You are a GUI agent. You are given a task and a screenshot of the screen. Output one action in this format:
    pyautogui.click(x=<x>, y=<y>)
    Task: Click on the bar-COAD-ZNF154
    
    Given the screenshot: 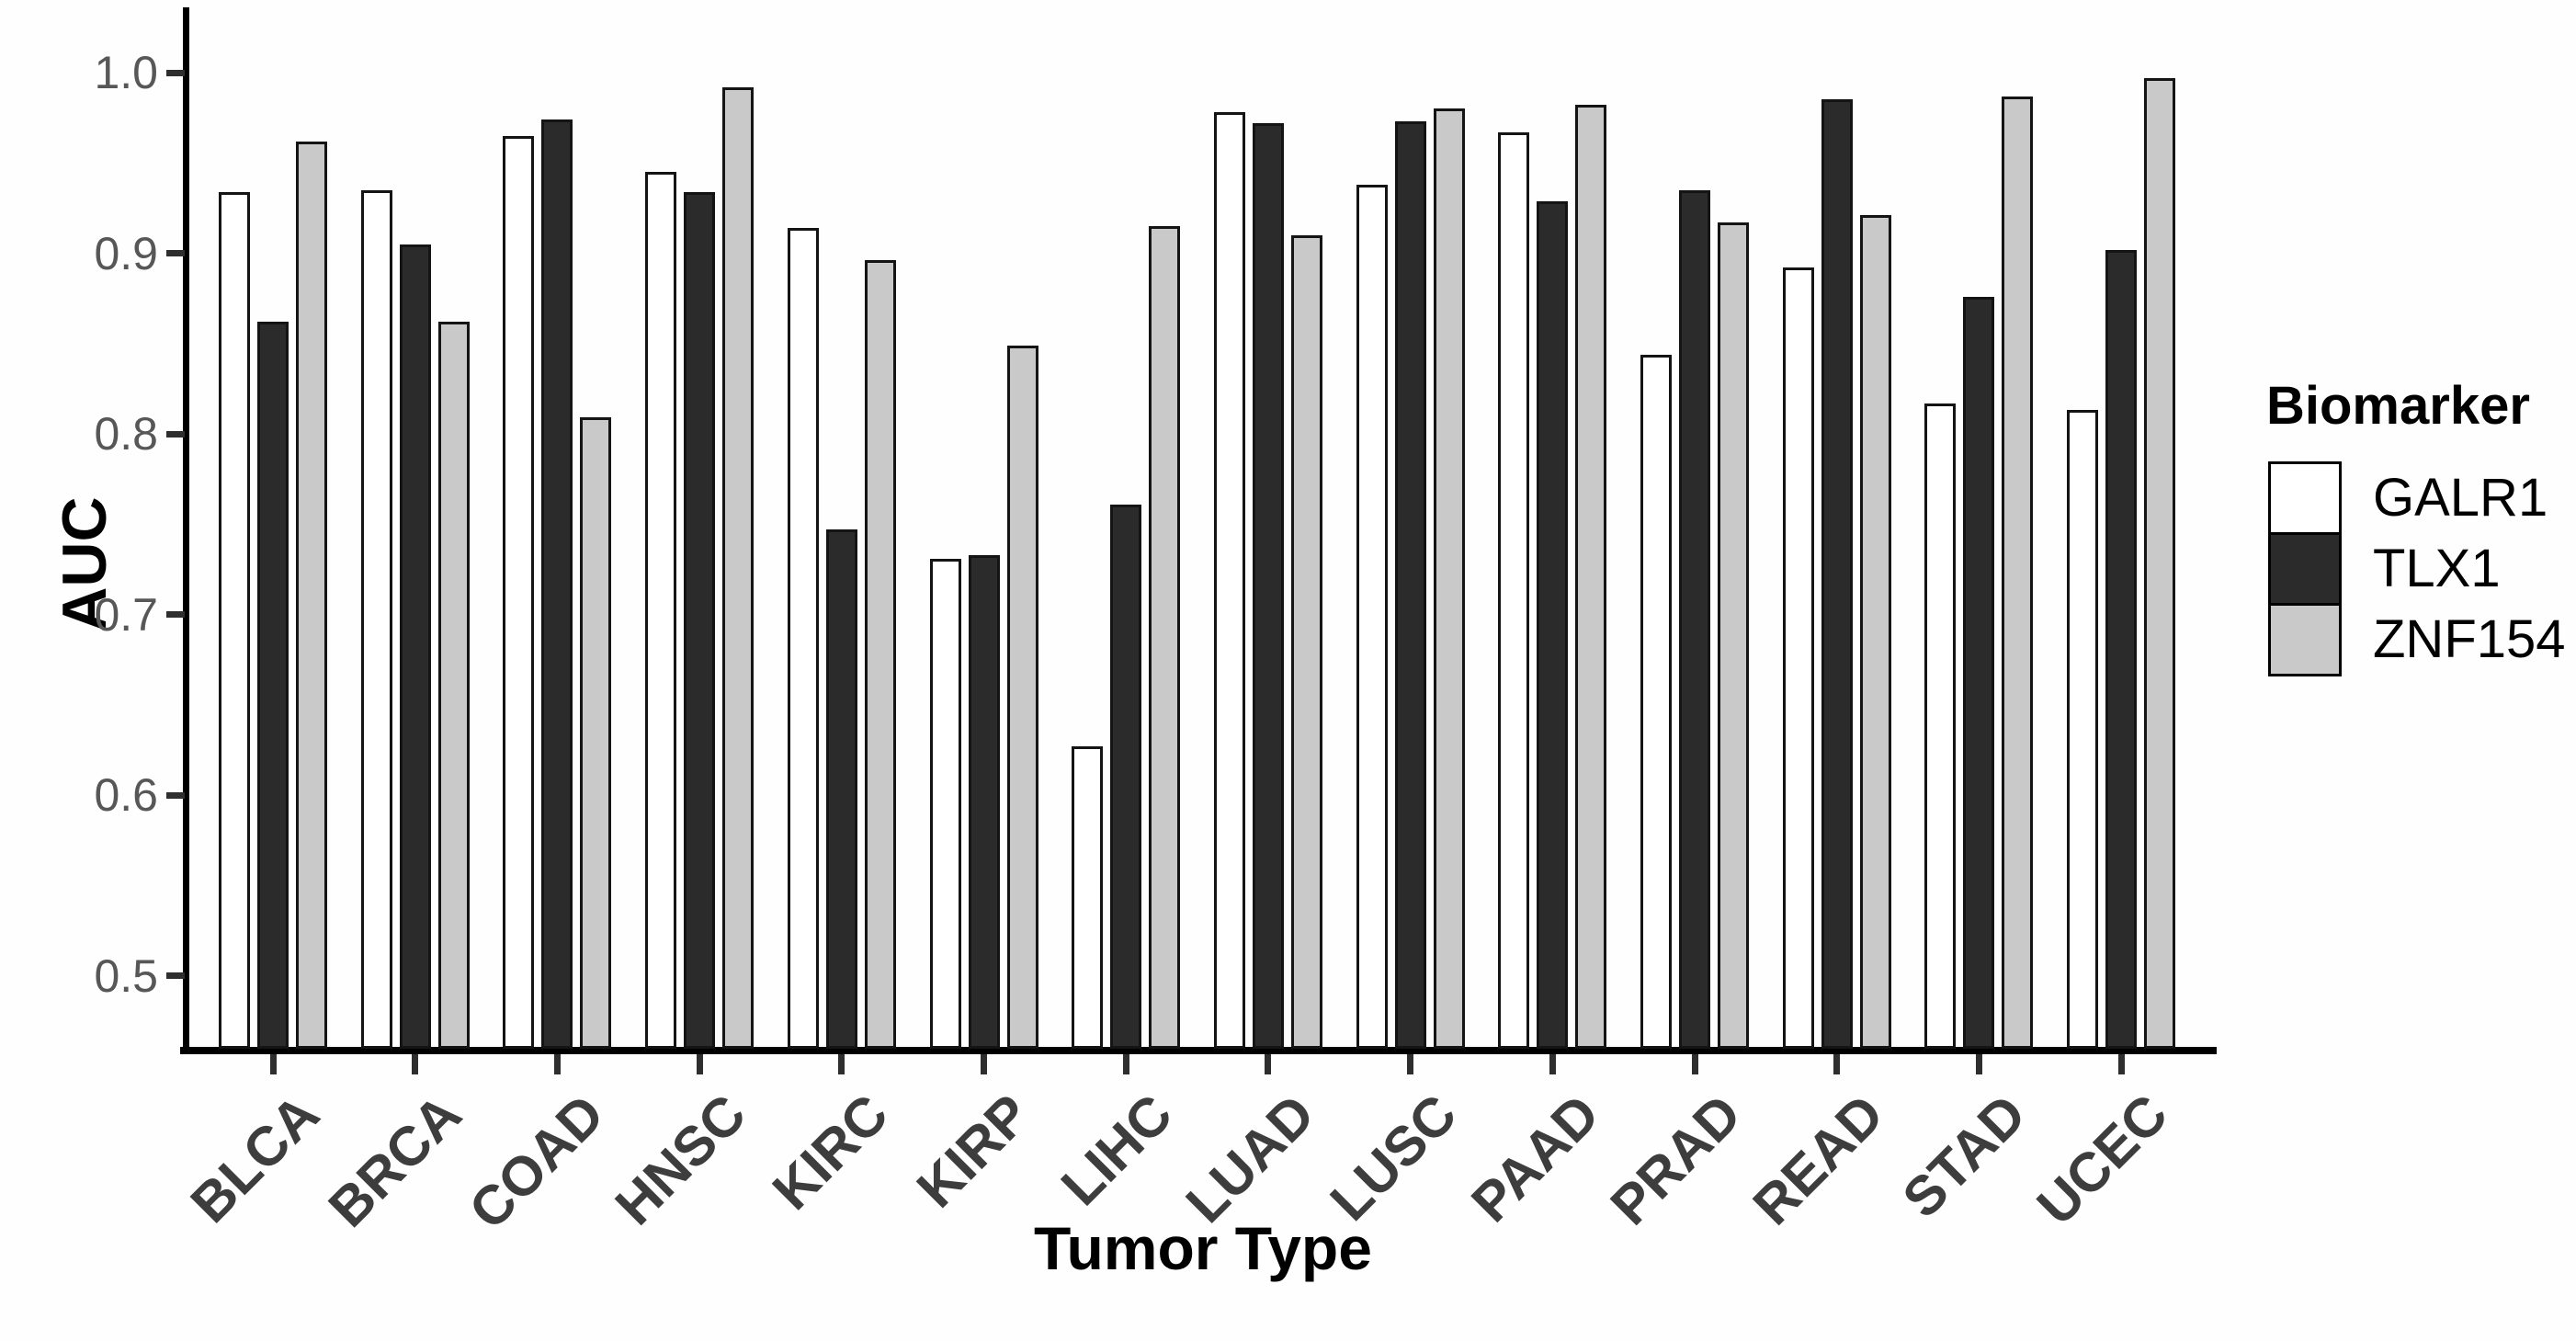 What is the action you would take?
    pyautogui.click(x=596, y=733)
    